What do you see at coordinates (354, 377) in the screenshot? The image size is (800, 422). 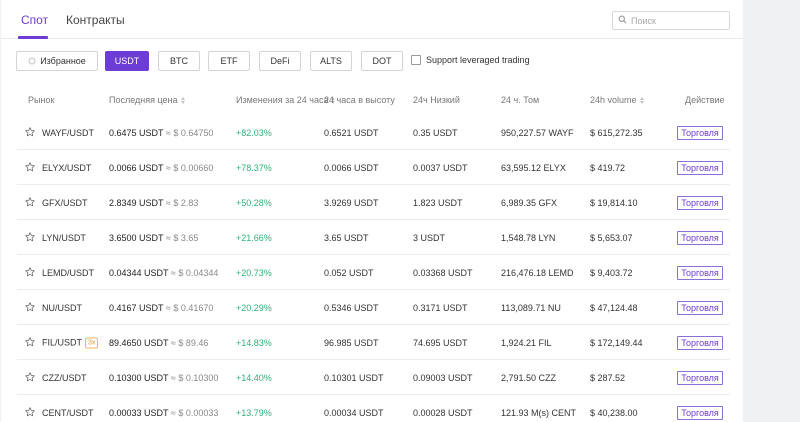 I see `high-24h: 0.10301 USDT` at bounding box center [354, 377].